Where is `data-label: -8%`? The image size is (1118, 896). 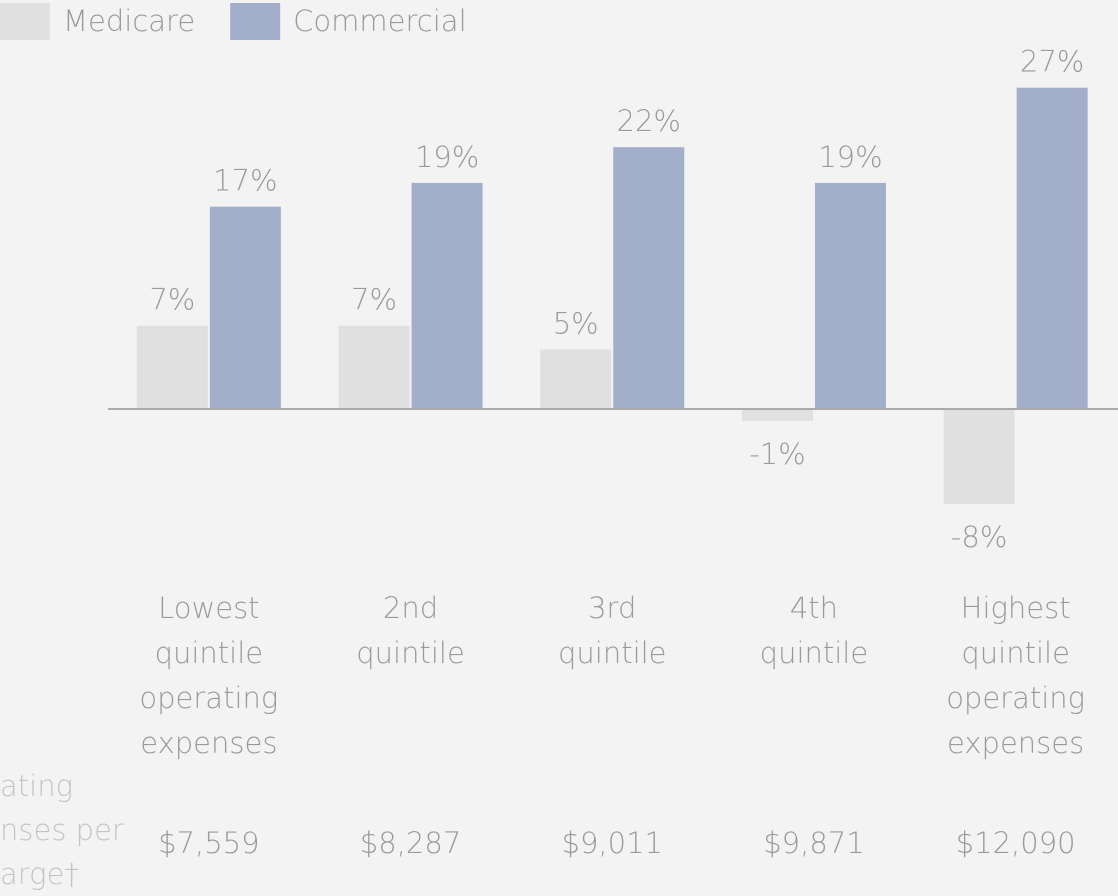
data-label: -8% is located at coordinates (979, 537).